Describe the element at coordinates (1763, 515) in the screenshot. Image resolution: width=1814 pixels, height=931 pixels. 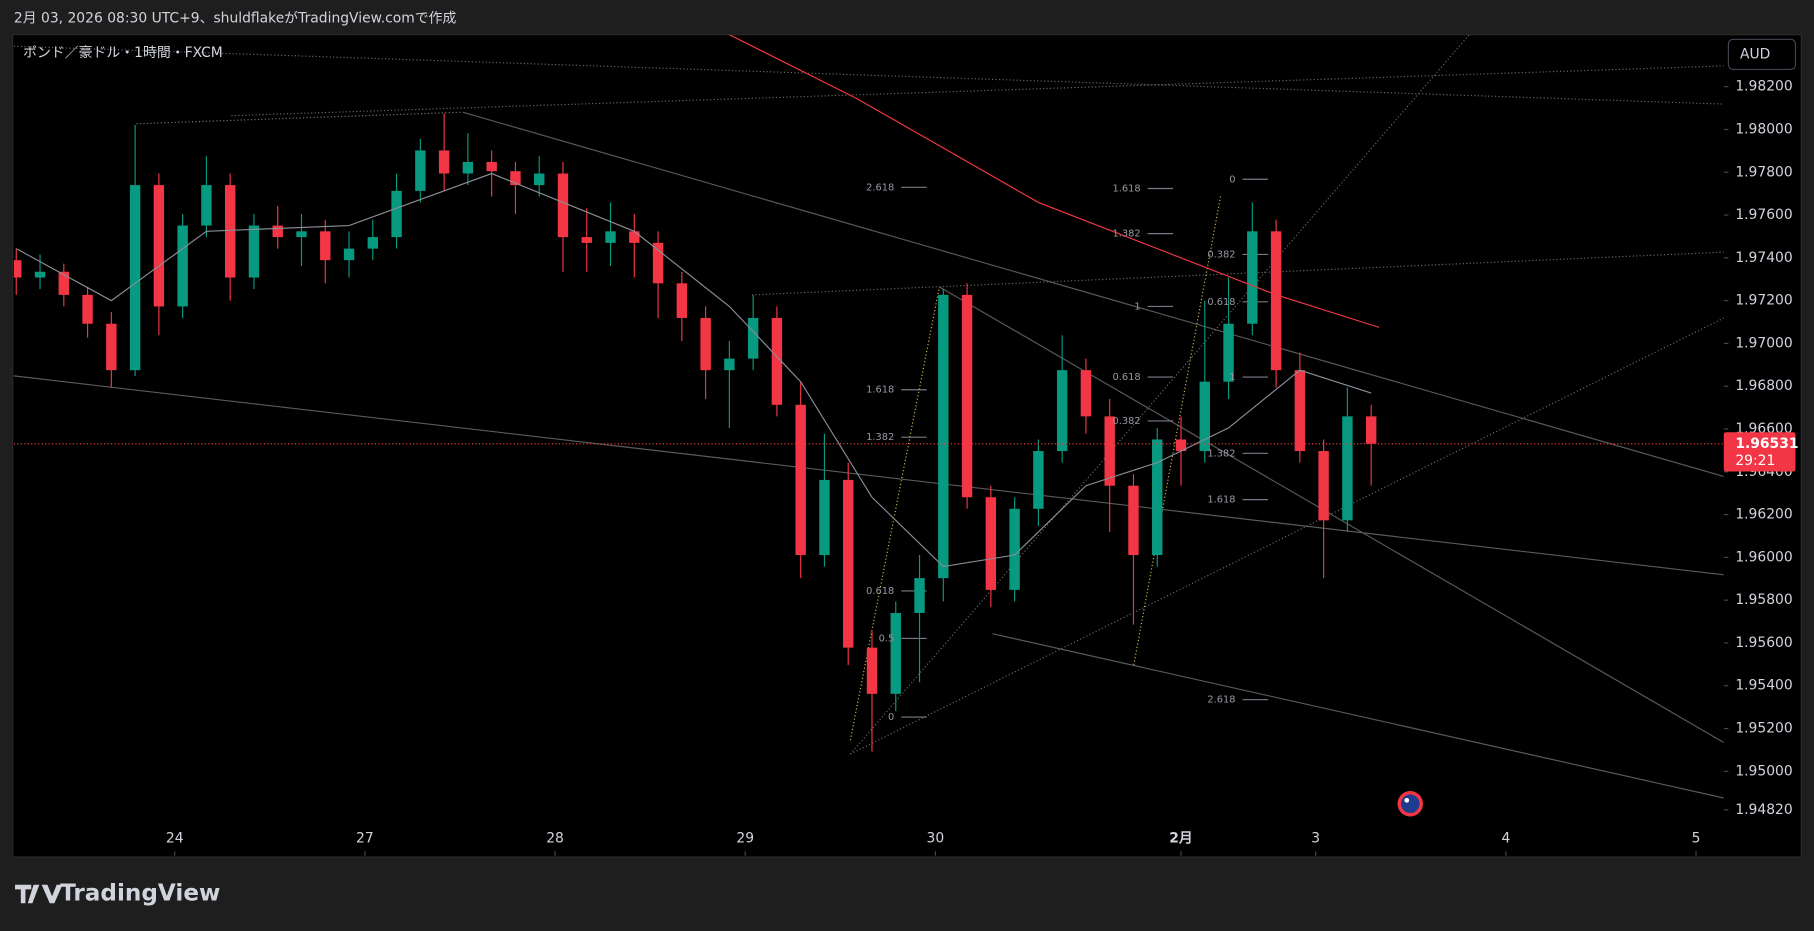
I see `y-tick-label: 1.96200` at that location.